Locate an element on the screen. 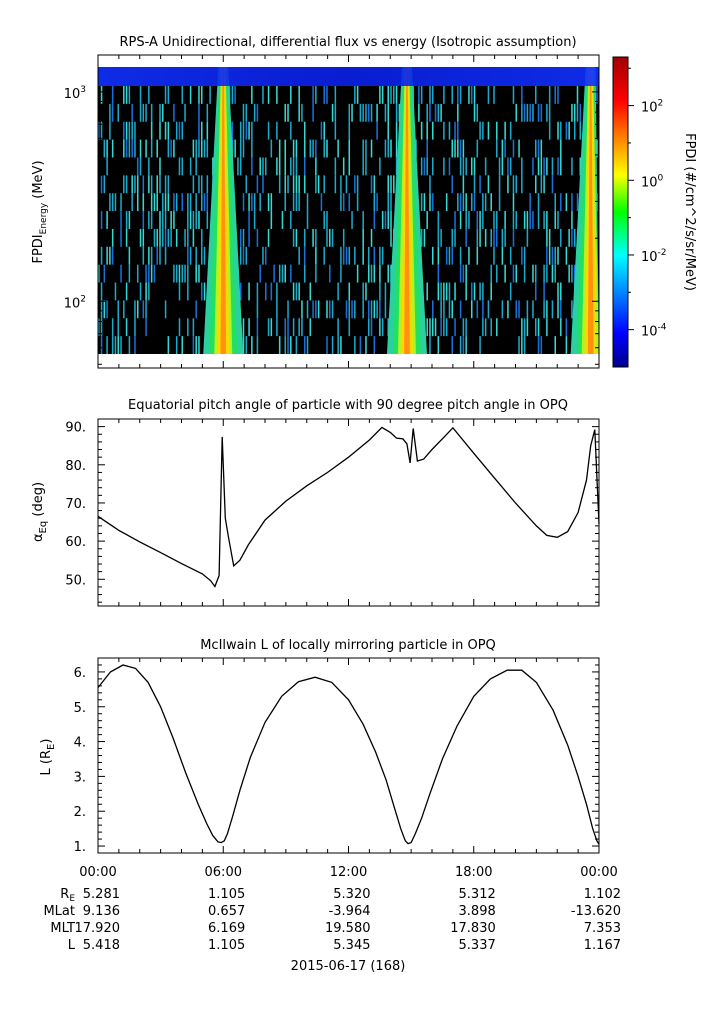 This screenshot has width=725, height=1023. pitch-angle-series-line is located at coordinates (348, 507).